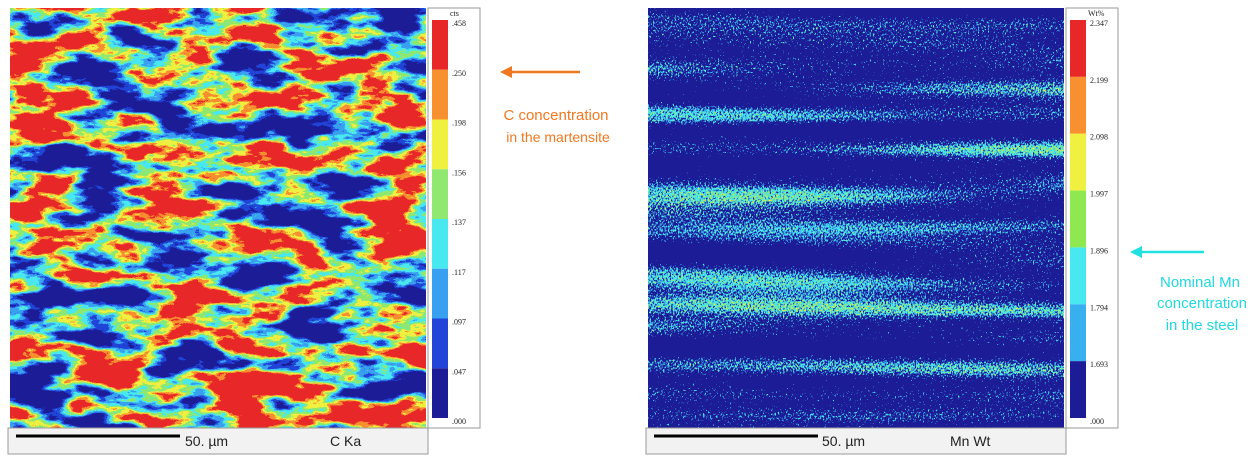  Describe the element at coordinates (1202, 303) in the screenshot. I see `annotation: concentration` at that location.